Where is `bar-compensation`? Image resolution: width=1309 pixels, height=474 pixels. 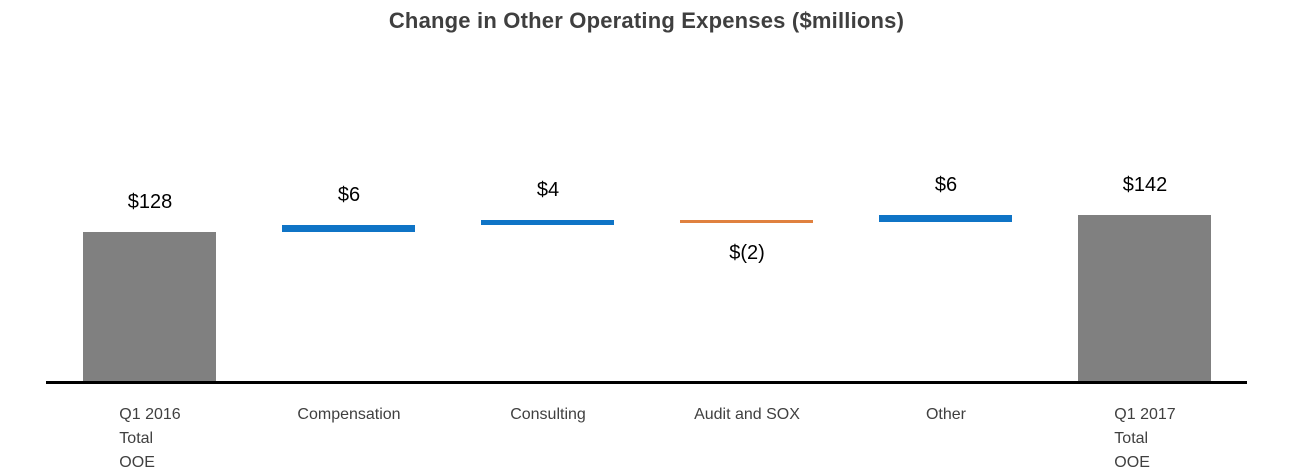
bar-compensation is located at coordinates (348, 228).